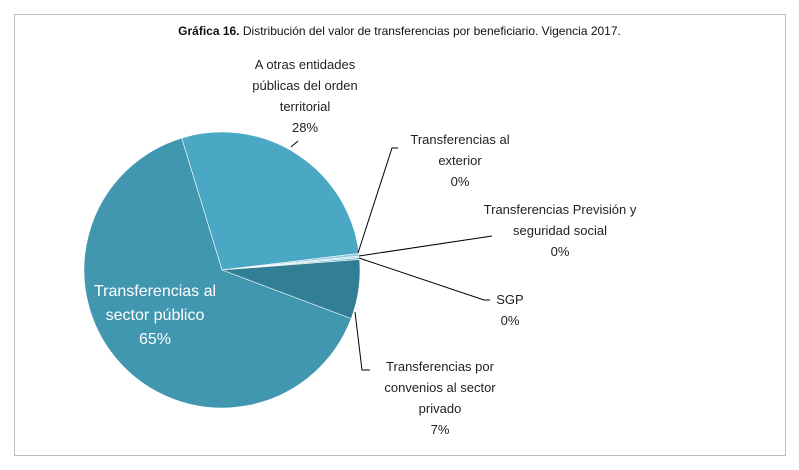 The height and width of the screenshot is (470, 799). I want to click on slice-value: 65%, so click(155, 339).